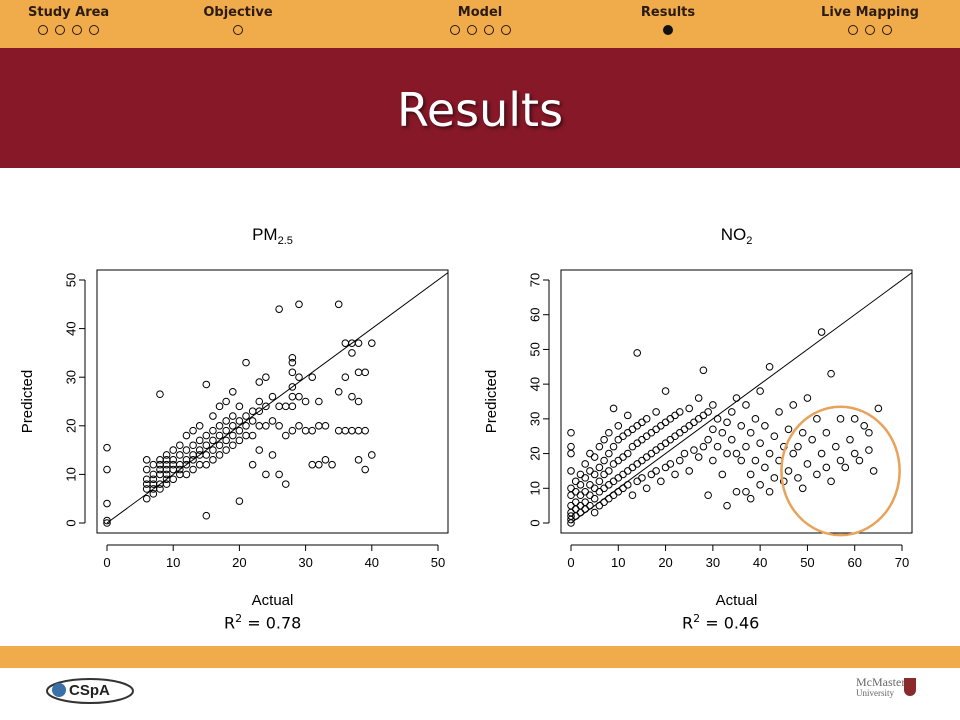  Describe the element at coordinates (881, 682) in the screenshot. I see `mcmaster-name: McMaster` at that location.